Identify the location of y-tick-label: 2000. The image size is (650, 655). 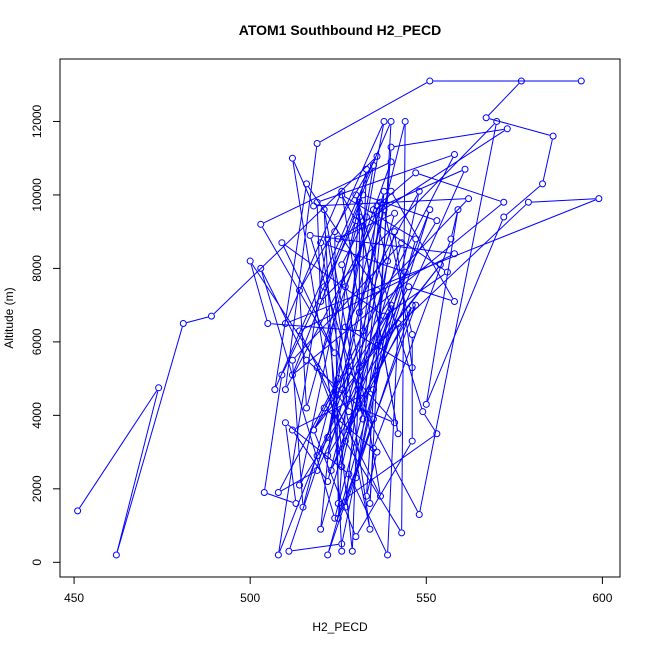
(37, 488).